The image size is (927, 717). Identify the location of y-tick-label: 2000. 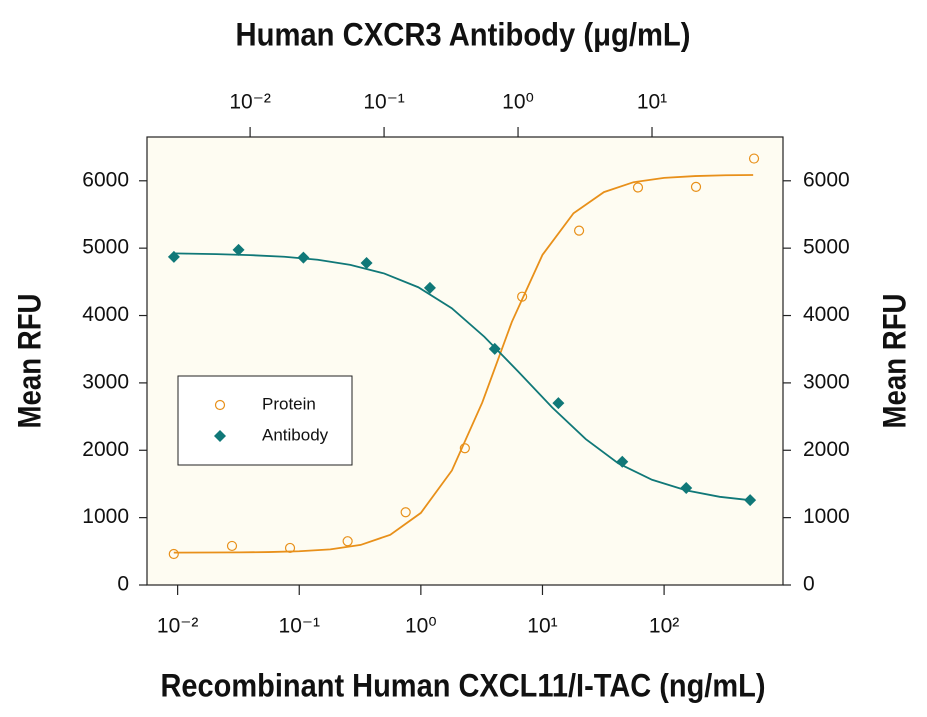
(105, 449).